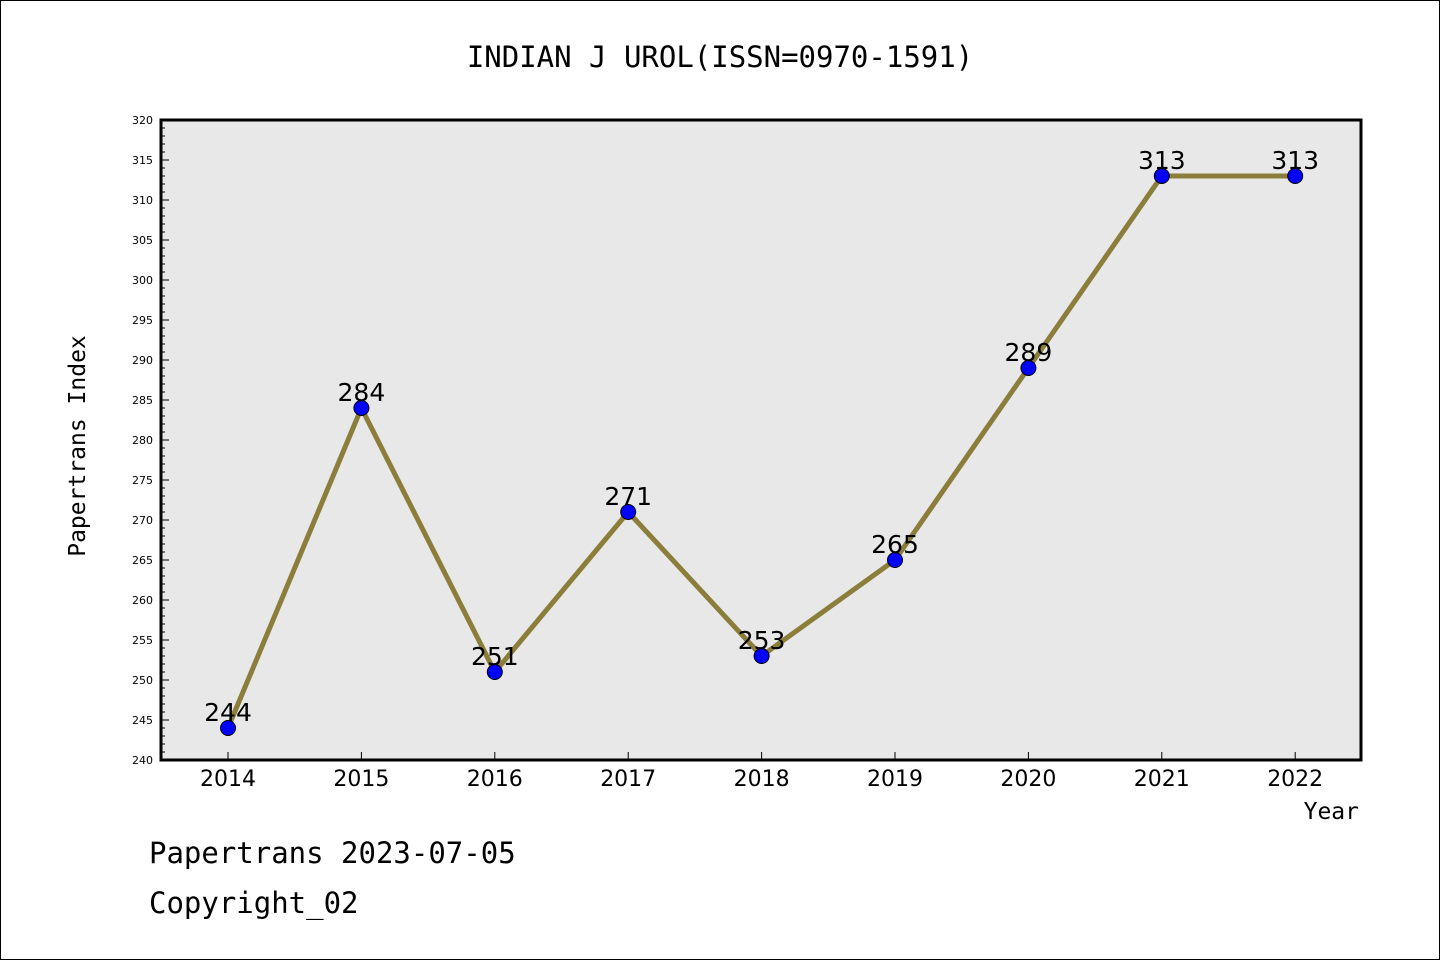 The width and height of the screenshot is (1440, 960). Describe the element at coordinates (142, 320) in the screenshot. I see `y-tick-label: 295` at that location.